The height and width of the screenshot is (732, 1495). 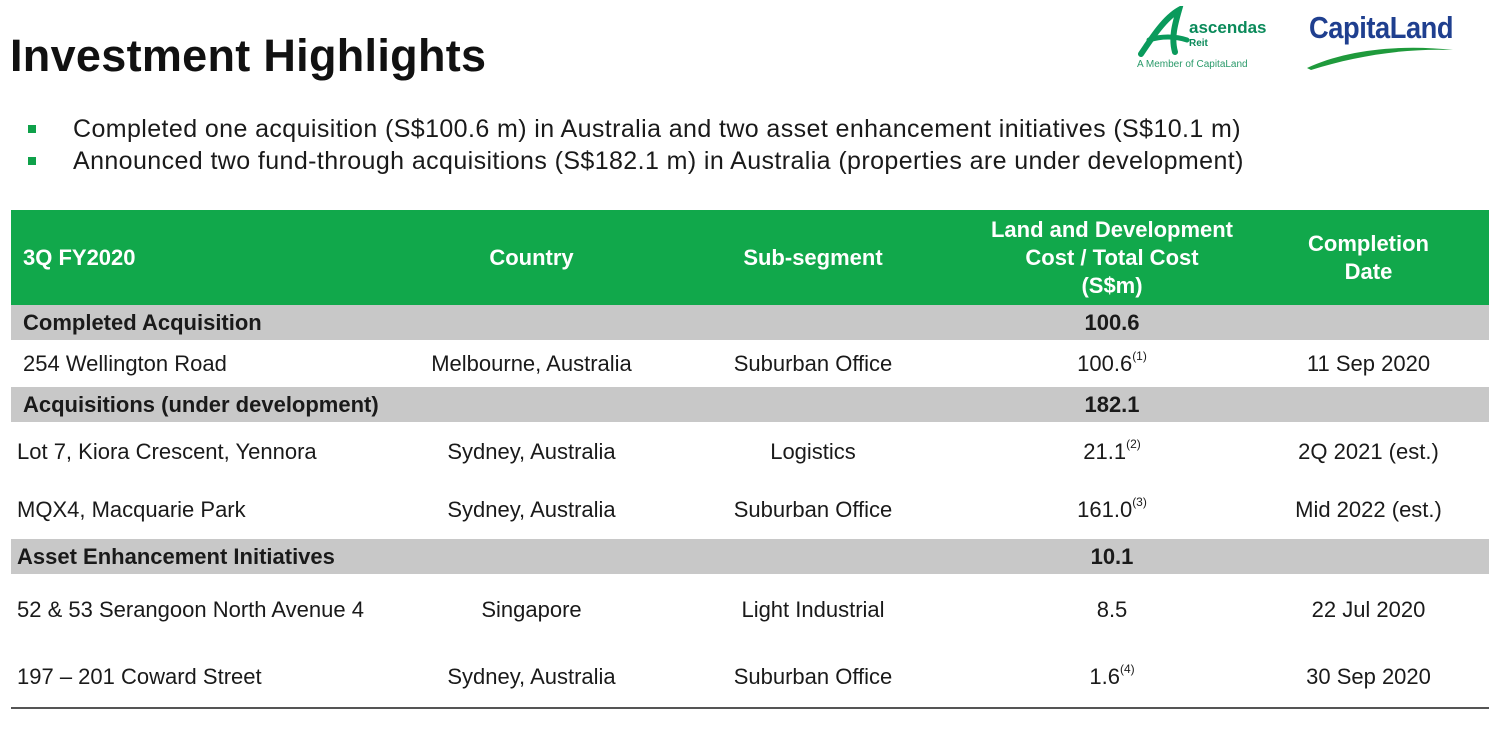 What do you see at coordinates (248, 55) in the screenshot?
I see `page-title: Investment Highlights` at bounding box center [248, 55].